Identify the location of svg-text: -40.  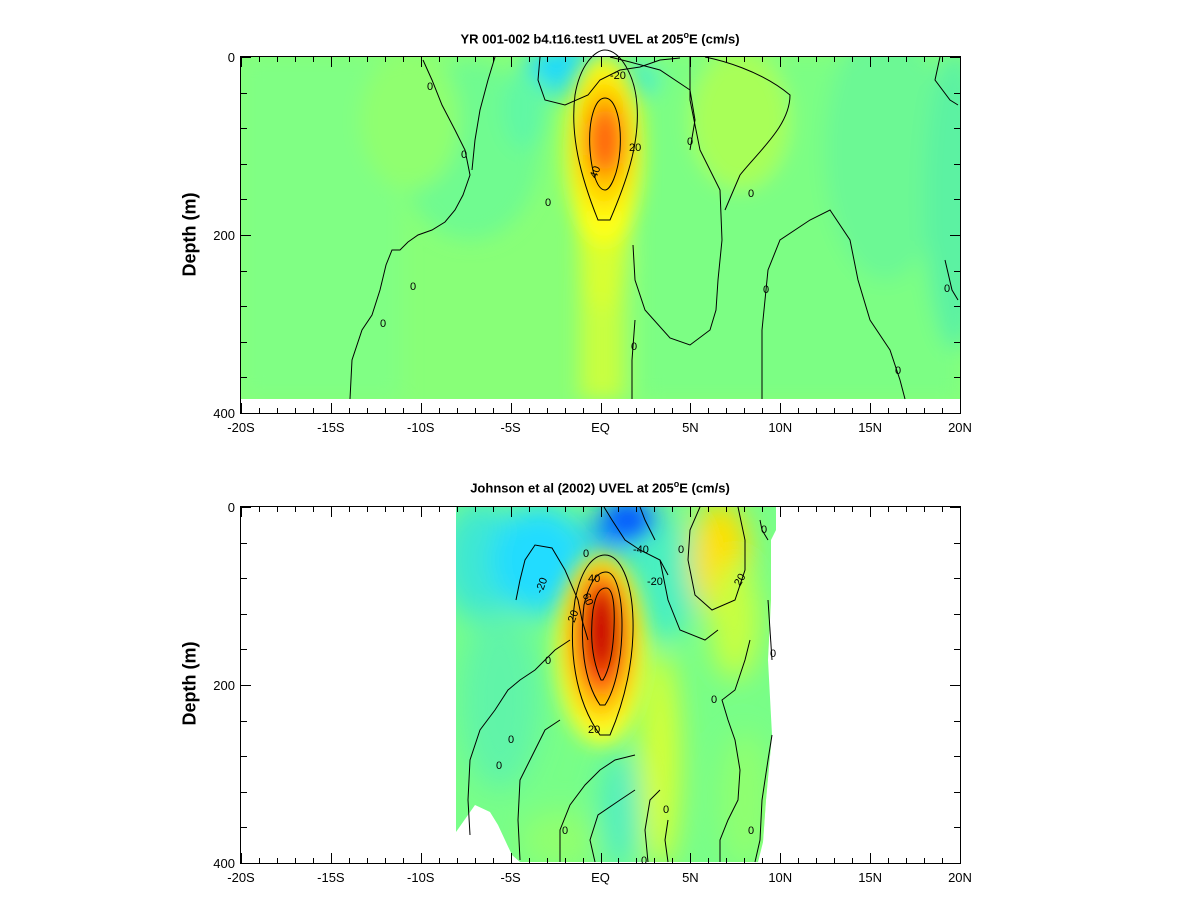
(641, 550).